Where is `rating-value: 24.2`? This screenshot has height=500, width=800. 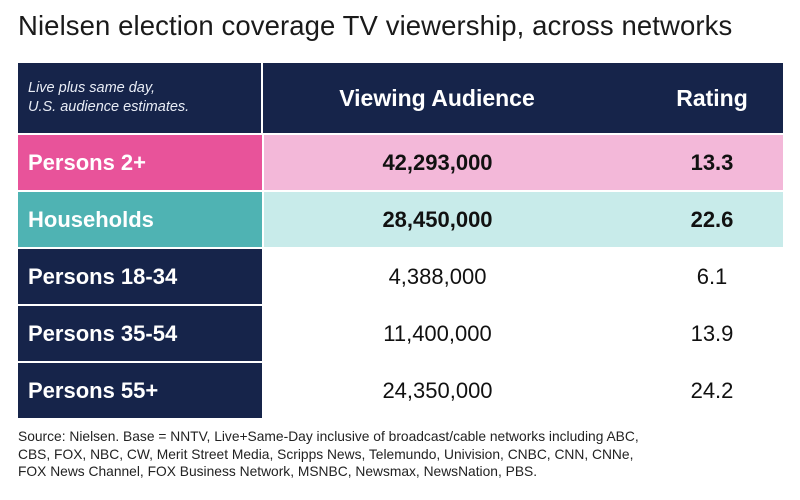 rating-value: 24.2 is located at coordinates (697, 389).